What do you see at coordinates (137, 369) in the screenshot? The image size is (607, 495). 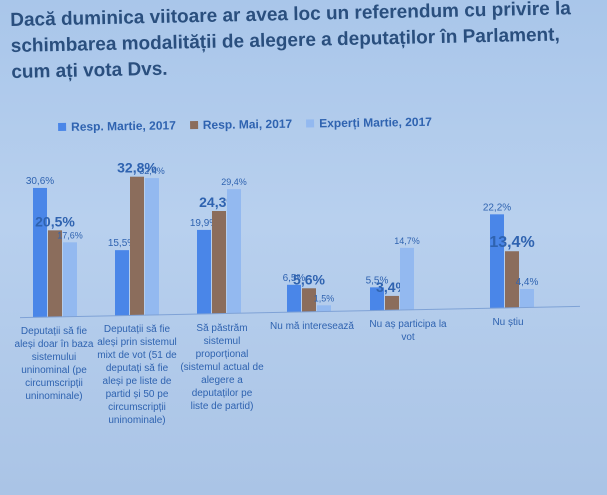 I see `category-label-2-line-4: deputați să fie` at bounding box center [137, 369].